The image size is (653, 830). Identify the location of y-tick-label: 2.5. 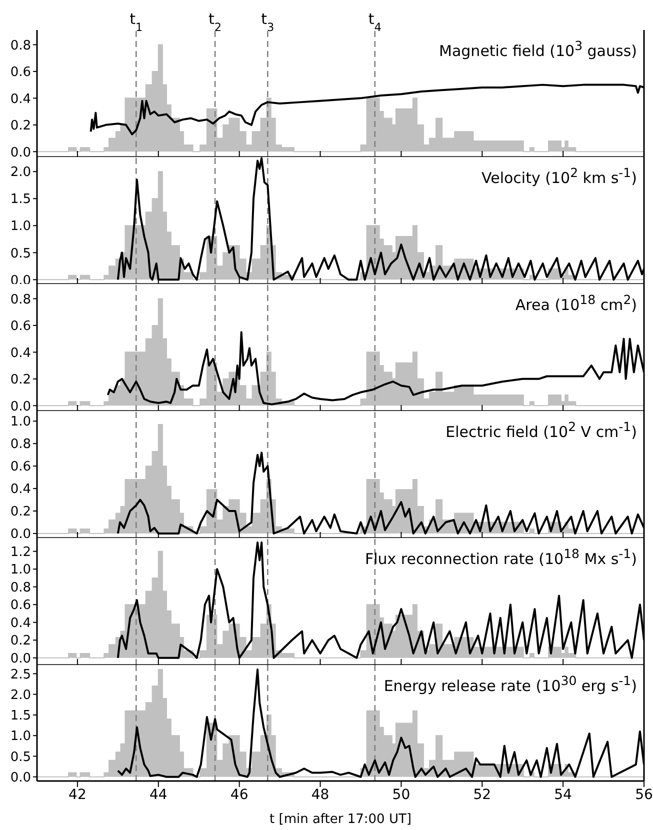
(20, 674).